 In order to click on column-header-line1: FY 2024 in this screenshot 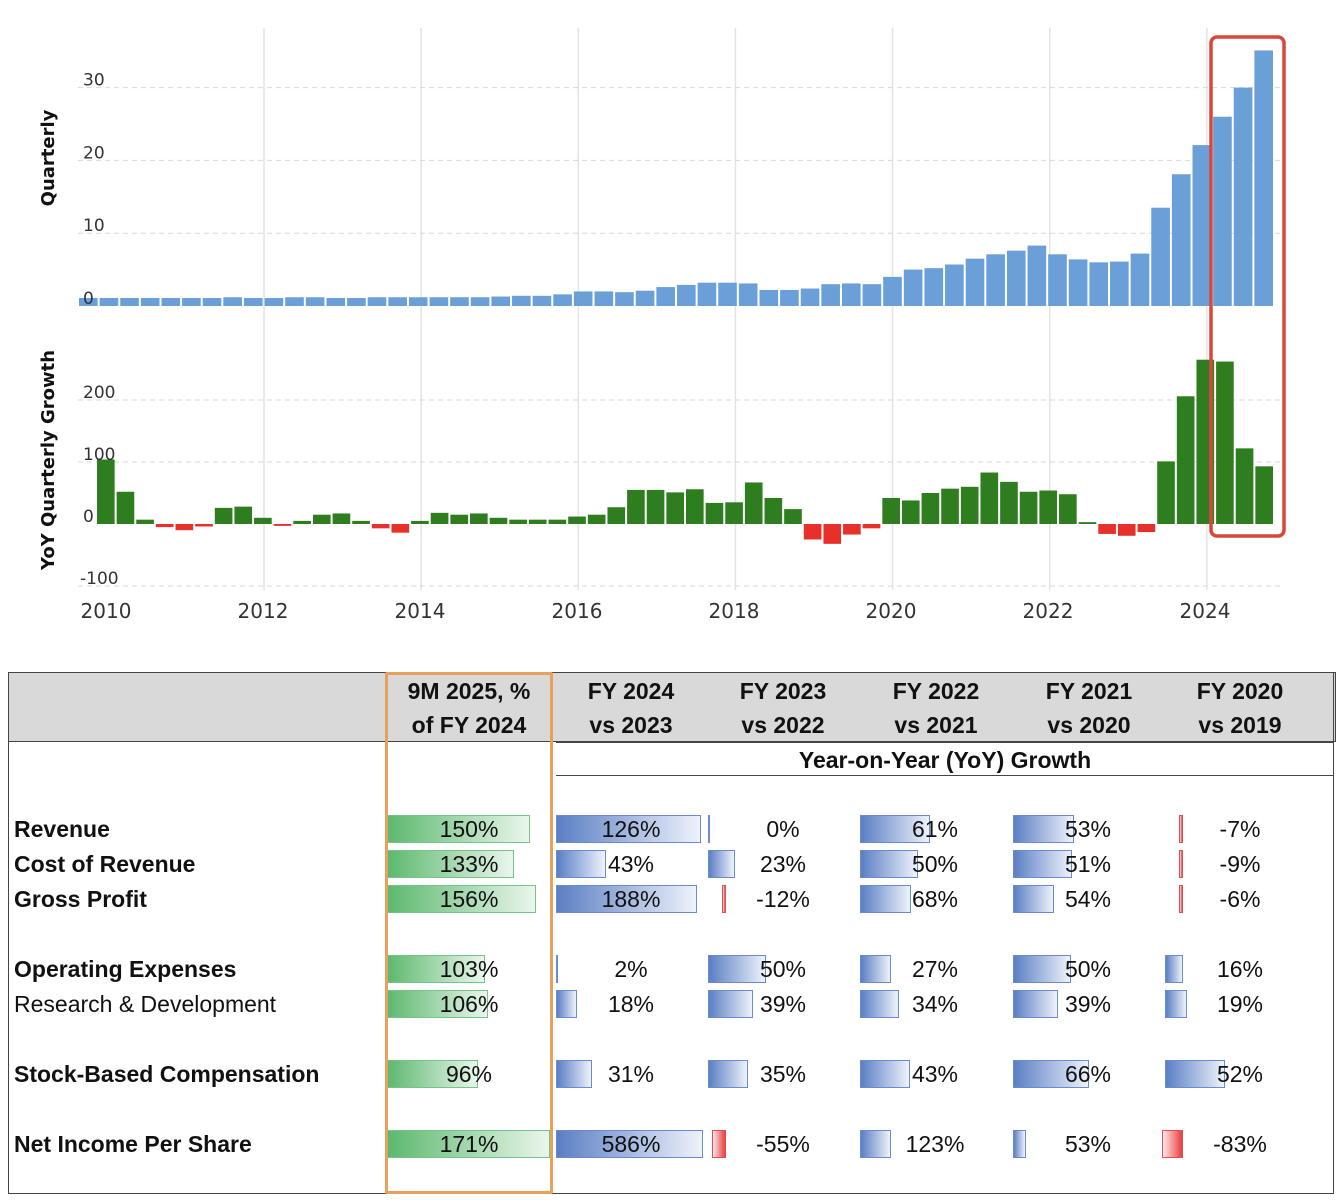, I will do `click(631, 691)`.